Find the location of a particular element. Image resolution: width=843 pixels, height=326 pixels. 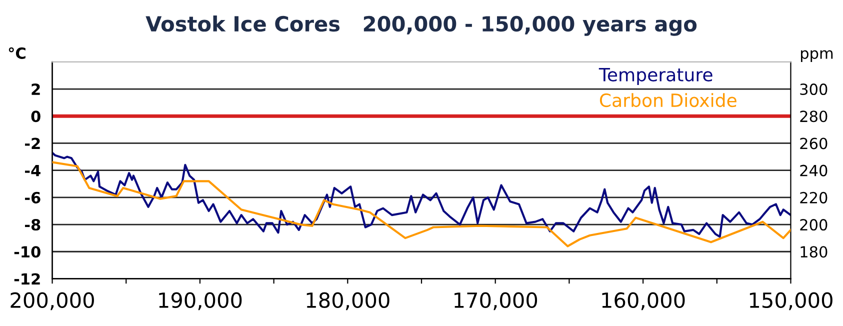

y-axis-title: °C is located at coordinates (17, 53).